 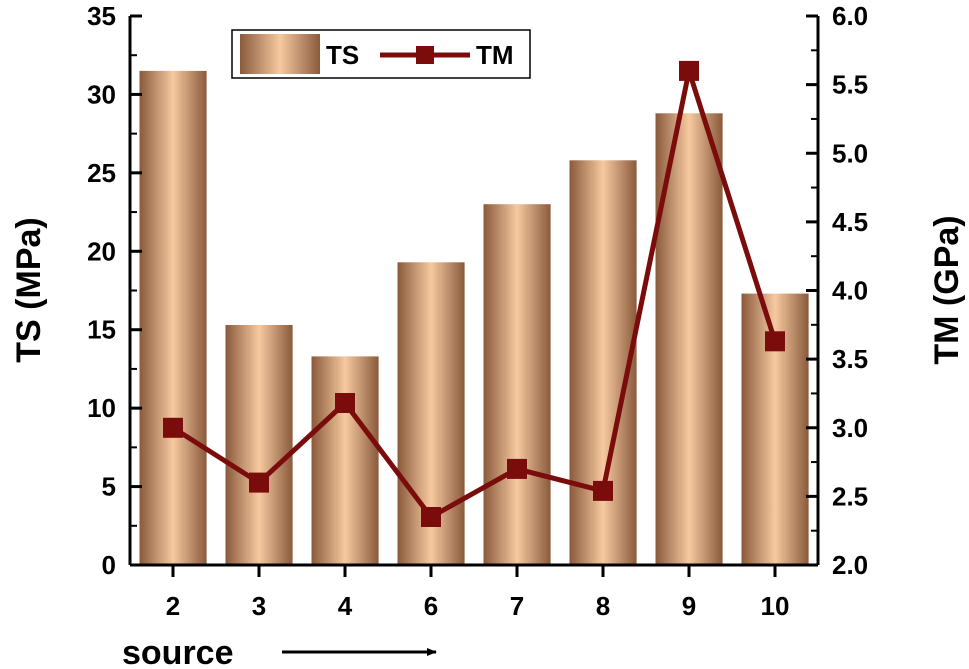 I want to click on x-axis-title: source, so click(x=178, y=651).